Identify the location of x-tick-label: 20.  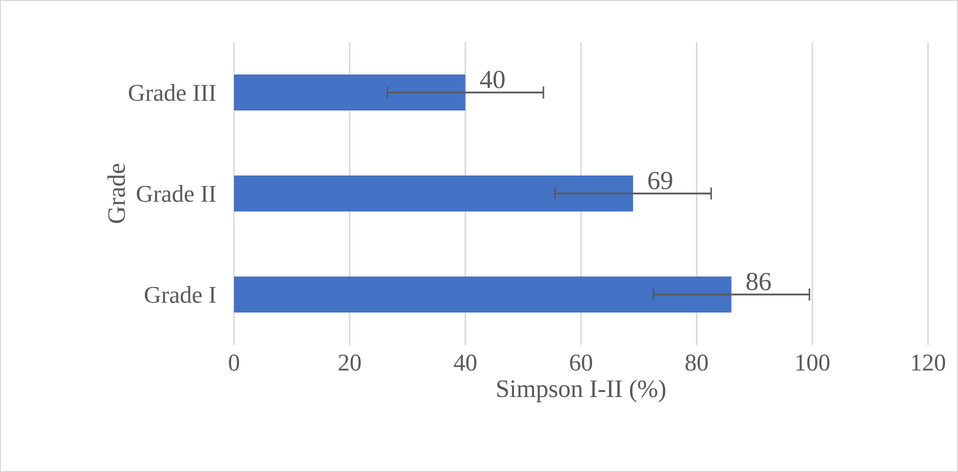
(349, 362).